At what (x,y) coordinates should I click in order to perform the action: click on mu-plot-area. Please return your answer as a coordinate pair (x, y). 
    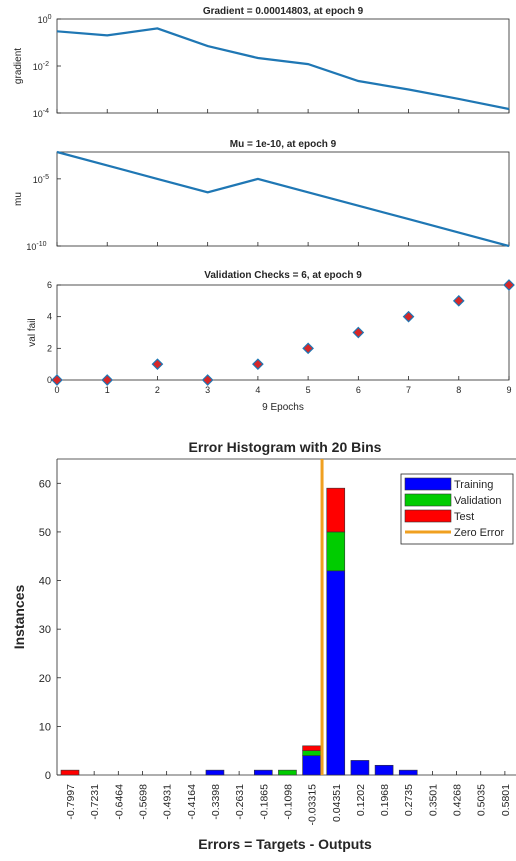
    Looking at the image, I should click on (283, 199).